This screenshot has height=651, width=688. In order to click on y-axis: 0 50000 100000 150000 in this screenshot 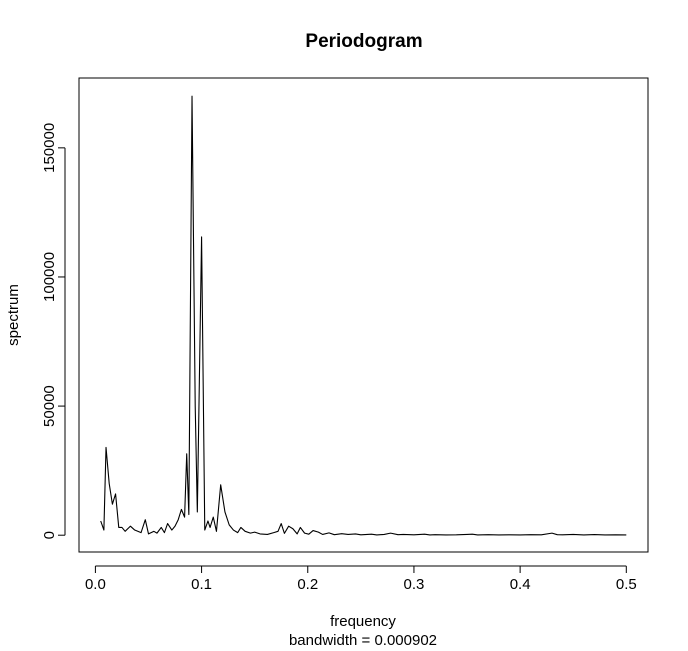, I will do `click(53, 331)`.